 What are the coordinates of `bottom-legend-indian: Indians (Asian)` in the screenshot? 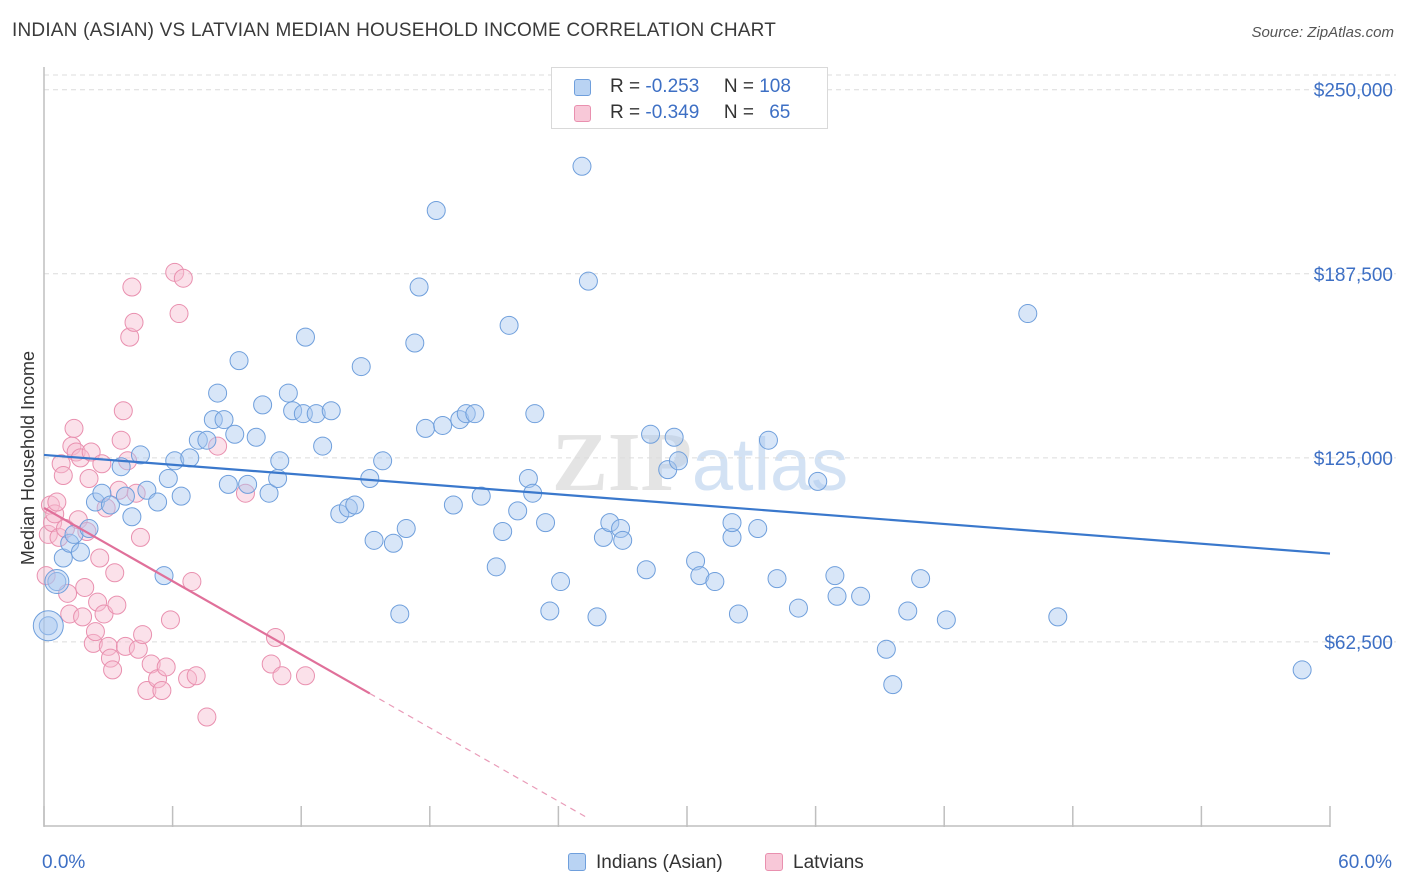 It's located at (645, 863).